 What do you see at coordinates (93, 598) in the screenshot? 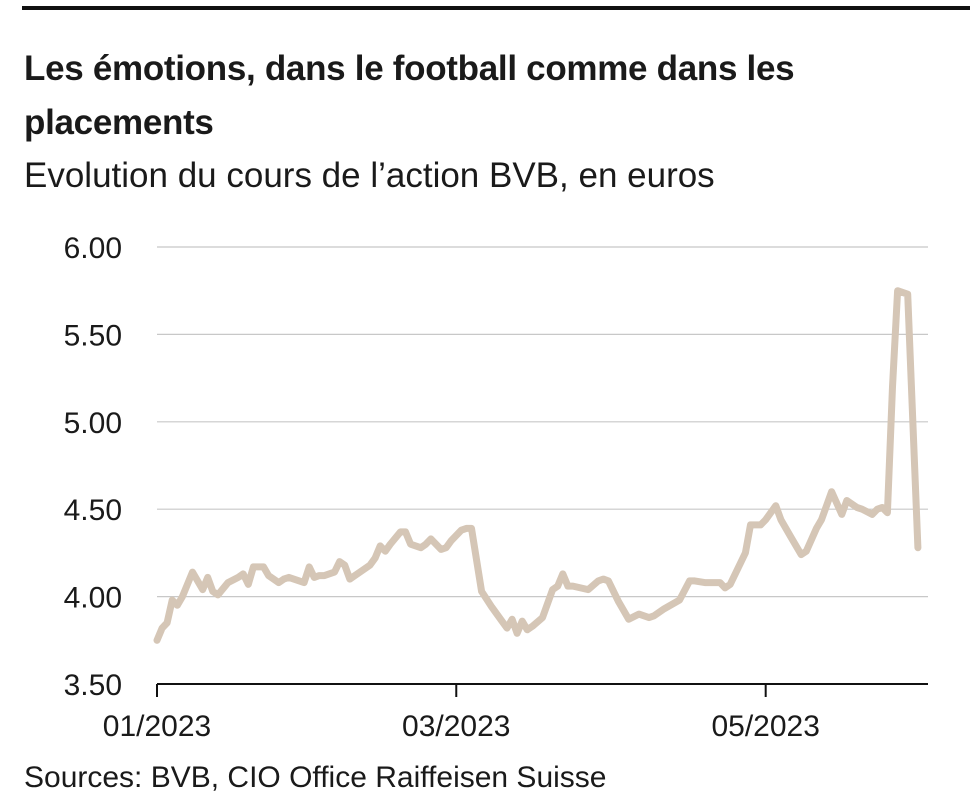
I see `y-tick-label: 4.00` at bounding box center [93, 598].